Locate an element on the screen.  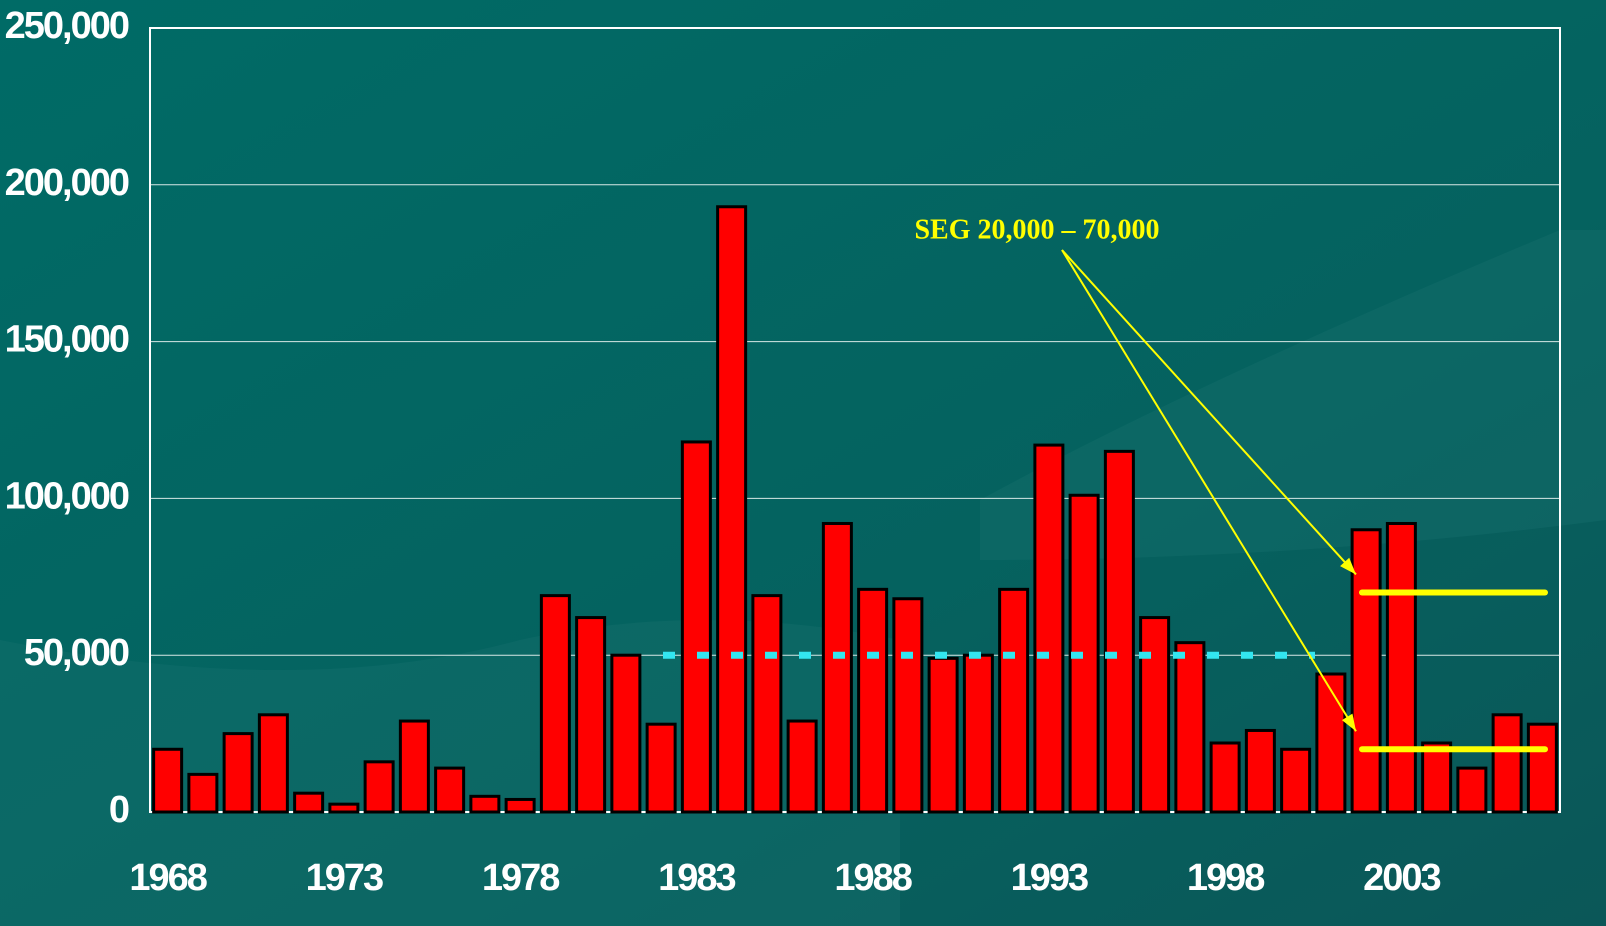
y-tick-label: 50,000 is located at coordinates (76, 653).